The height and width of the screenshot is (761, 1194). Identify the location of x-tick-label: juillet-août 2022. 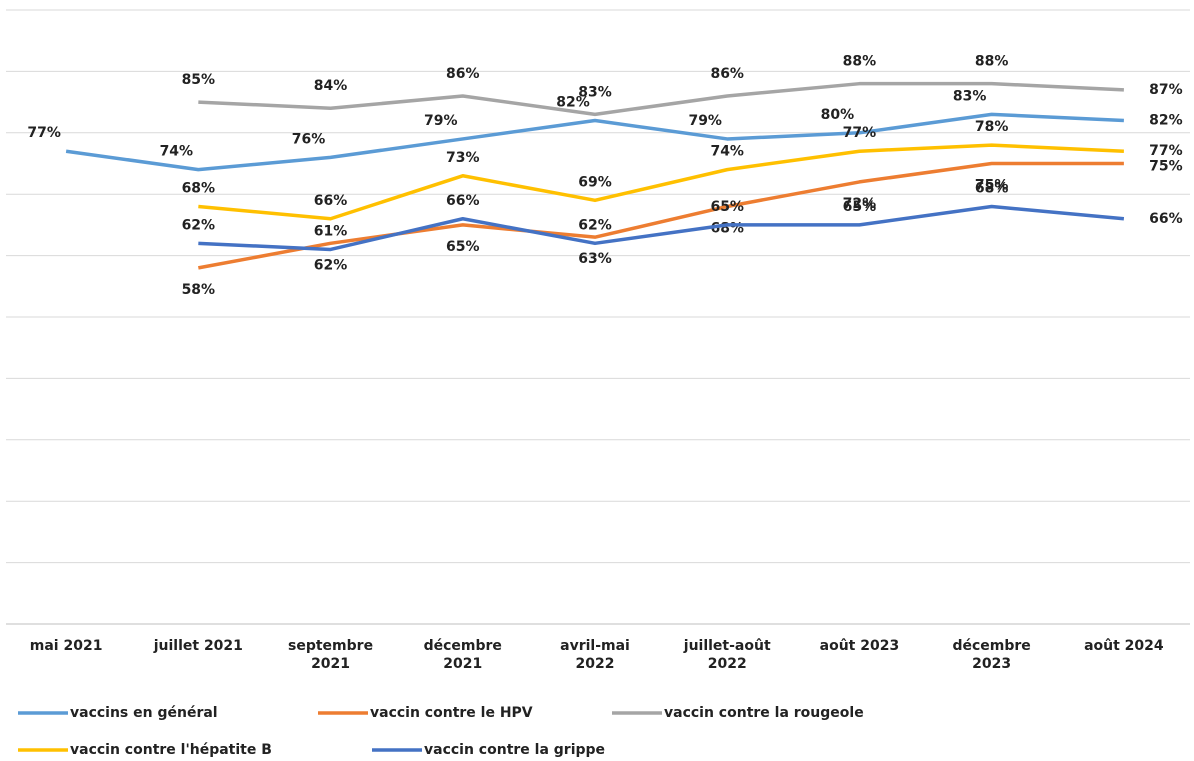
(727, 655).